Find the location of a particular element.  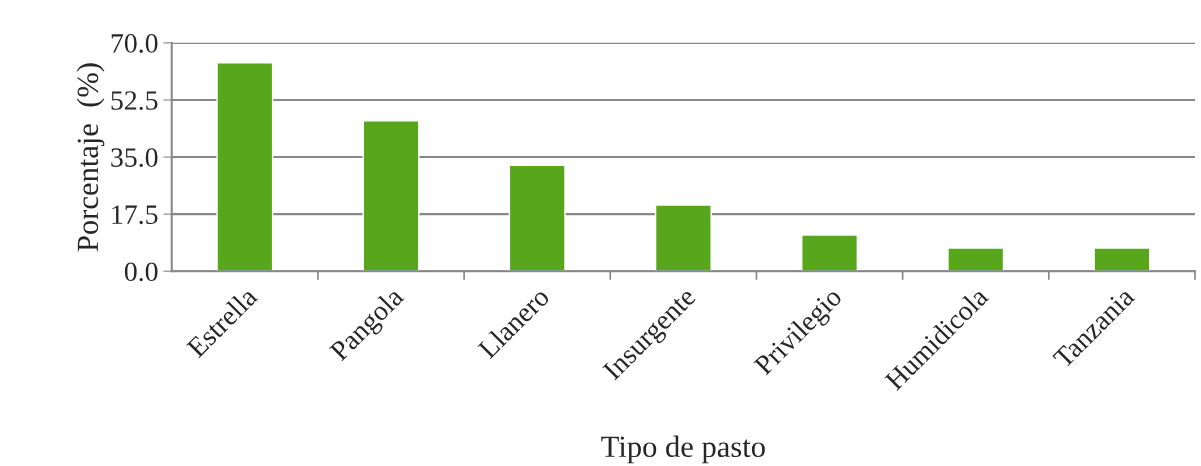

y-tick-label: 0.0 is located at coordinates (141, 272).